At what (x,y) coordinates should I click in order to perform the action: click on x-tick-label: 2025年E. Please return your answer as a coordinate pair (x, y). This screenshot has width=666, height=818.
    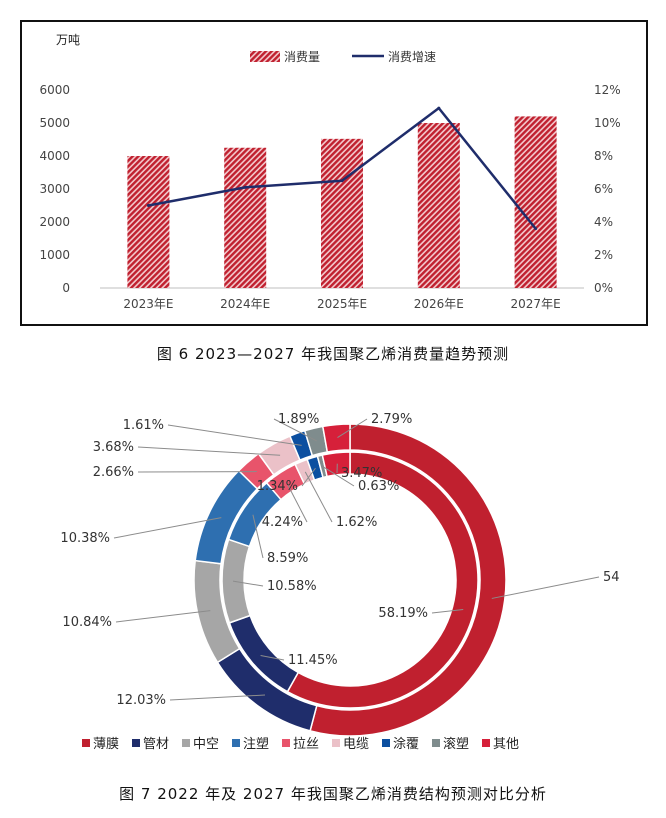
    Looking at the image, I should click on (342, 304).